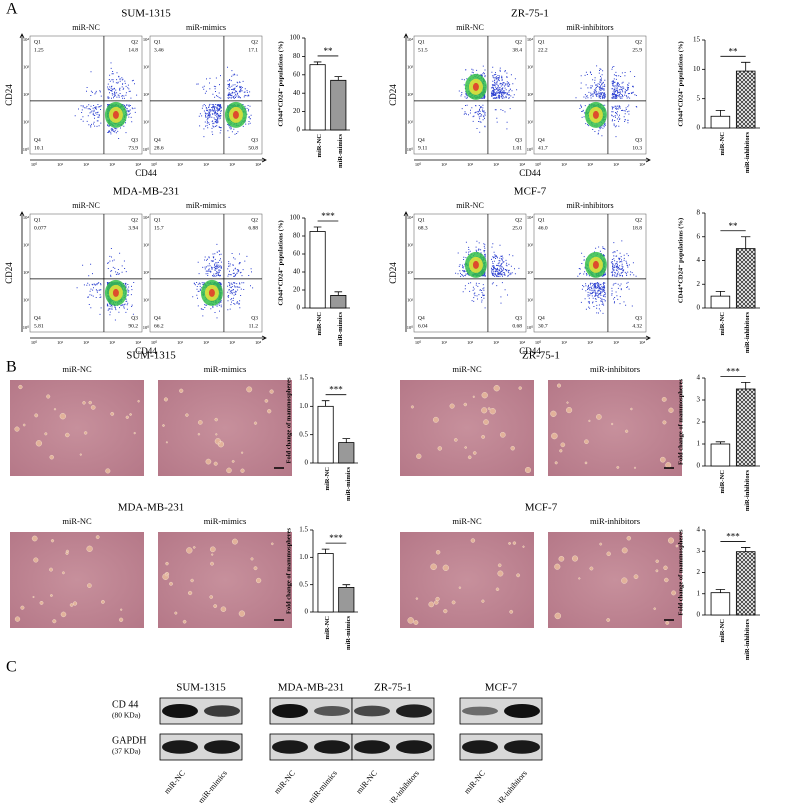 This screenshot has height=803, width=786. Describe the element at coordinates (77, 521) in the screenshot. I see `sphere-label: miR-NC` at that location.